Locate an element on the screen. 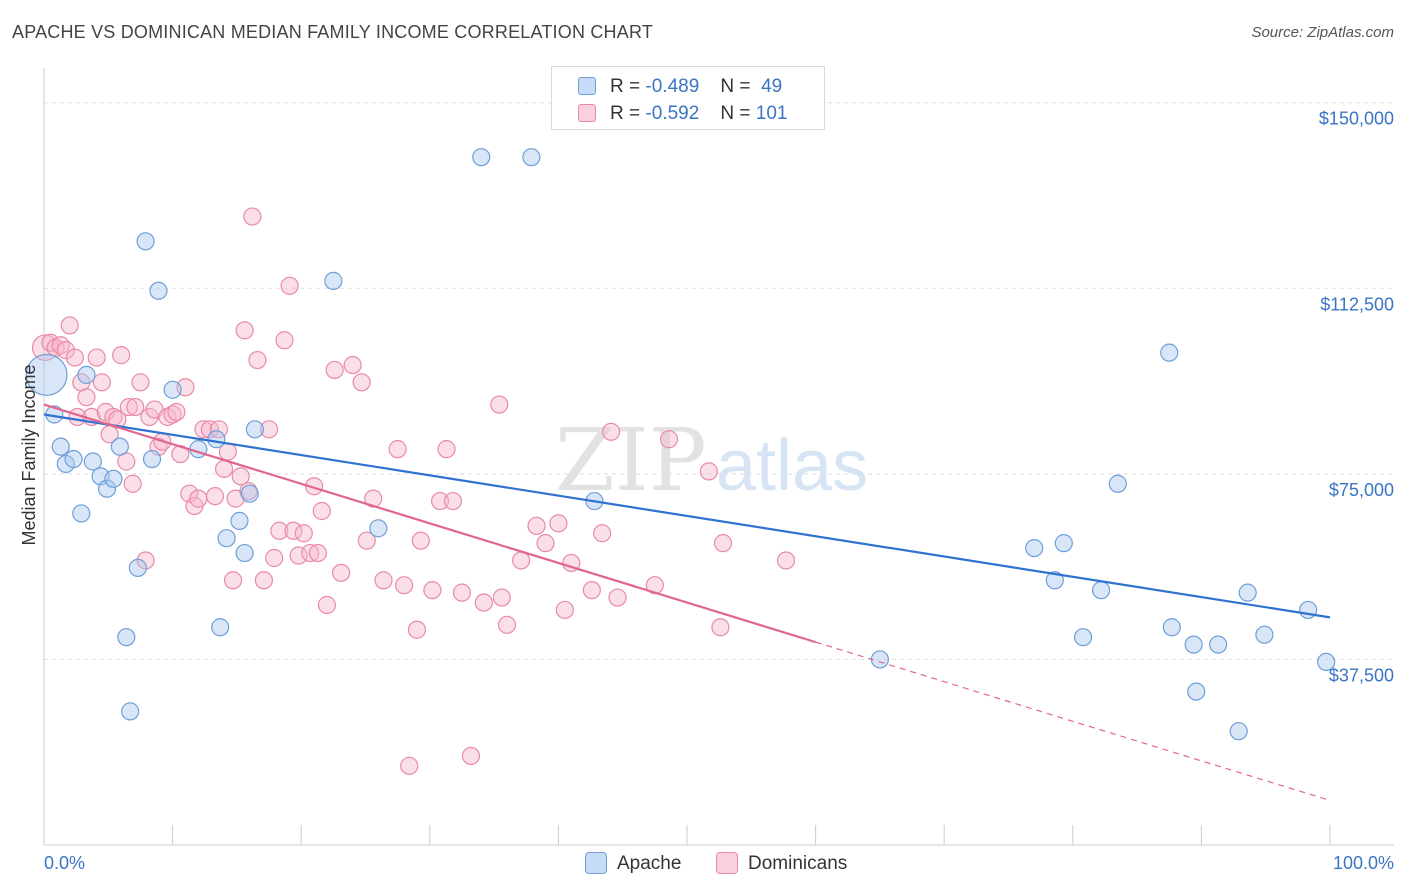 Image resolution: width=1406 pixels, height=892 pixels. dominicans-trend-line is located at coordinates (429, 523).